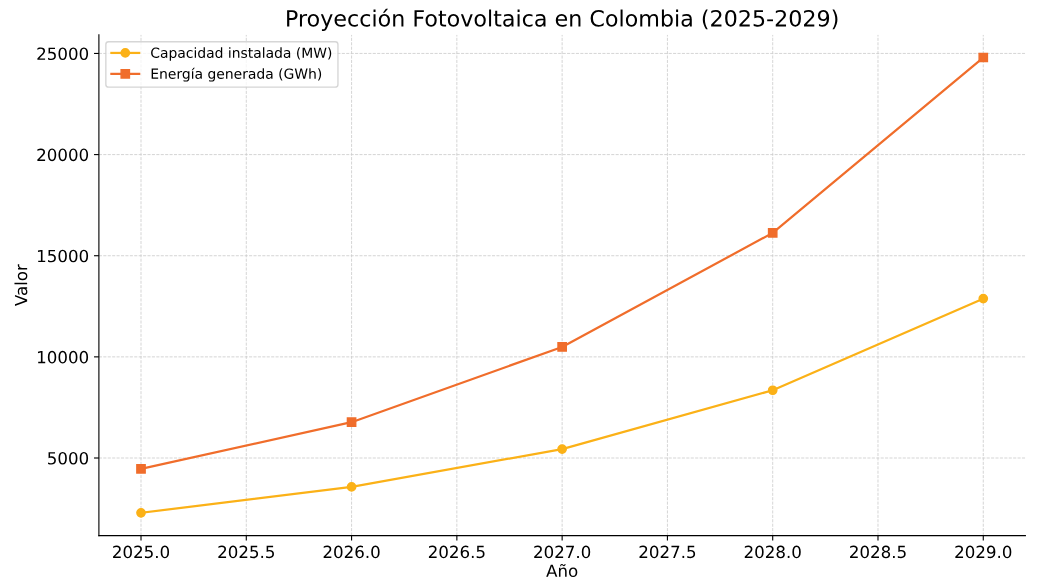 The image size is (1041, 579). Describe the element at coordinates (63, 54) in the screenshot. I see `y-tick-label: 25000` at that location.